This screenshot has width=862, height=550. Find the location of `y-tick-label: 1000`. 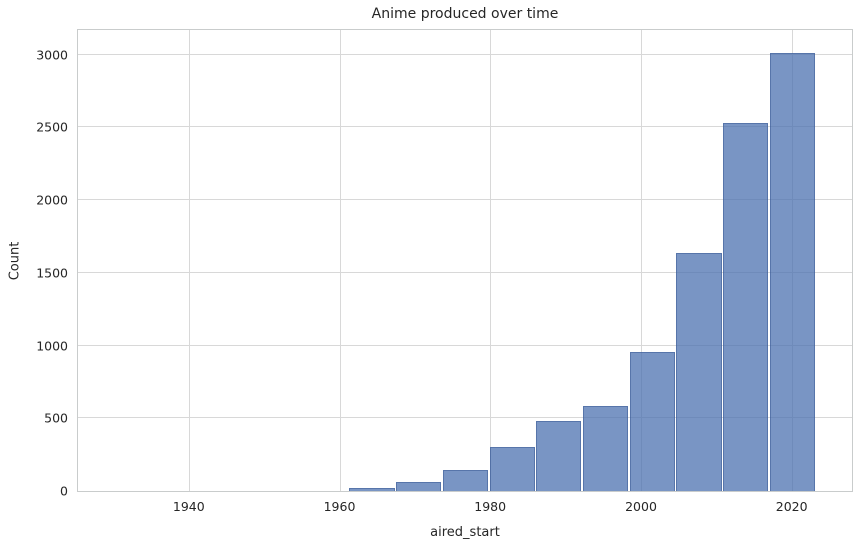

y-tick-label: 1000 is located at coordinates (52, 346).